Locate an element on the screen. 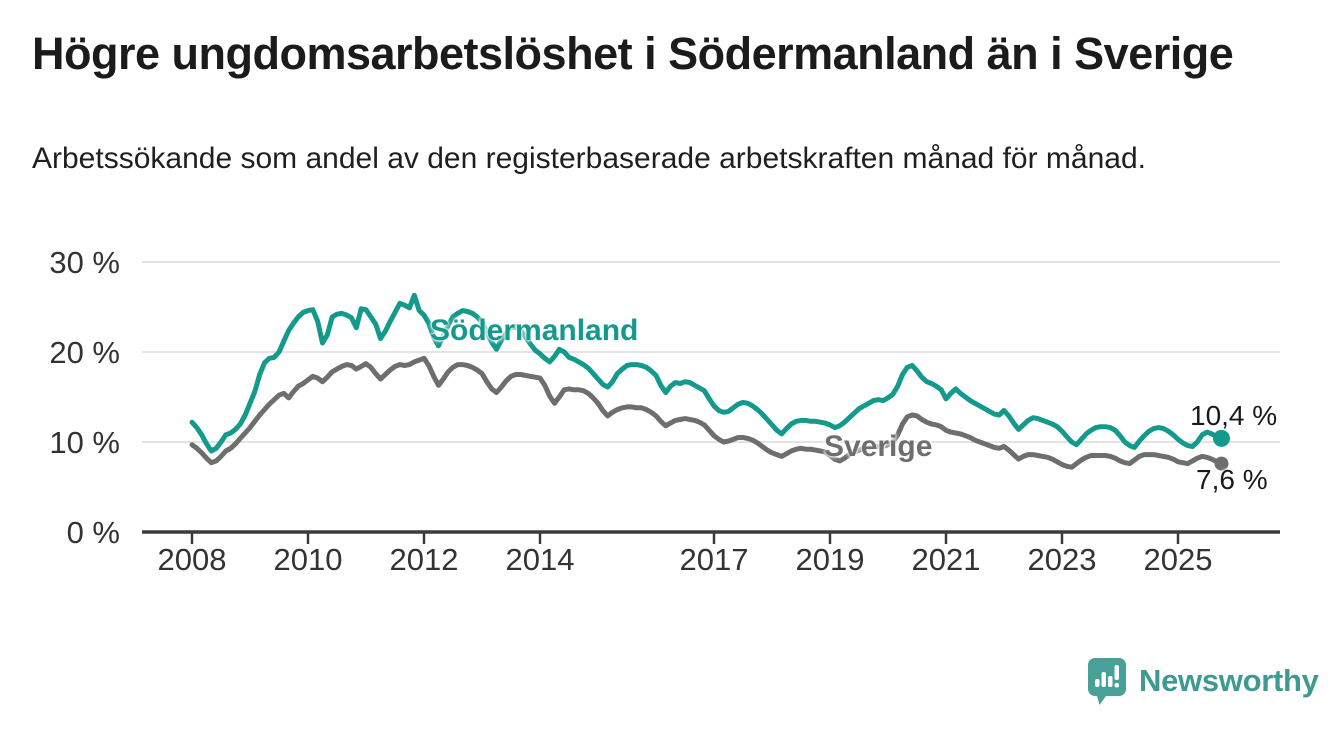 Image resolution: width=1340 pixels, height=734 pixels. series-label-sodermanland: Södermanland is located at coordinates (534, 330).